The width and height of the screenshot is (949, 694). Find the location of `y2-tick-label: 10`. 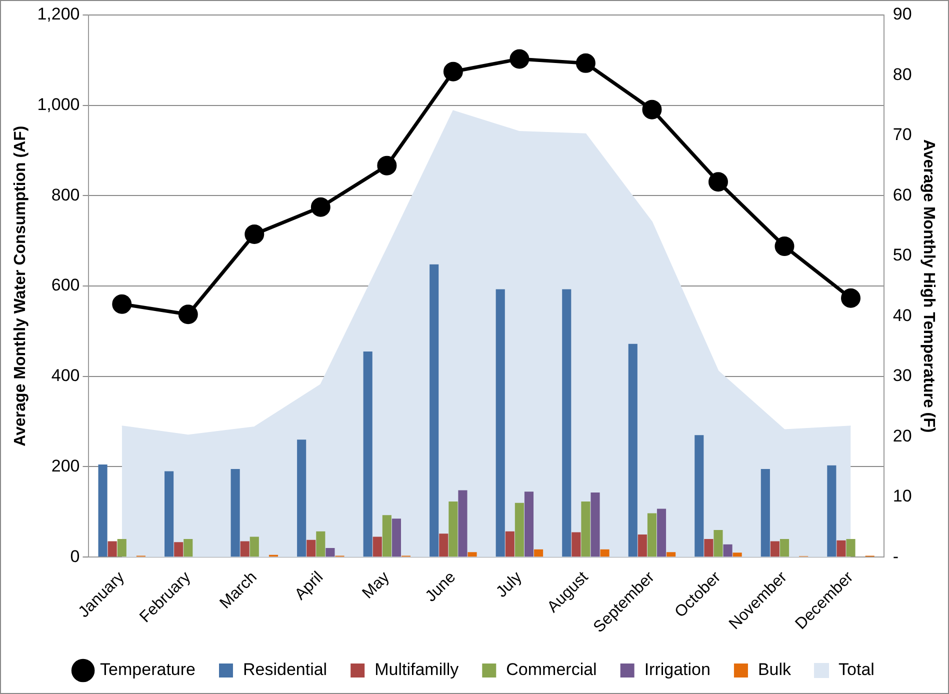

y2-tick-label: 10 is located at coordinates (902, 496).